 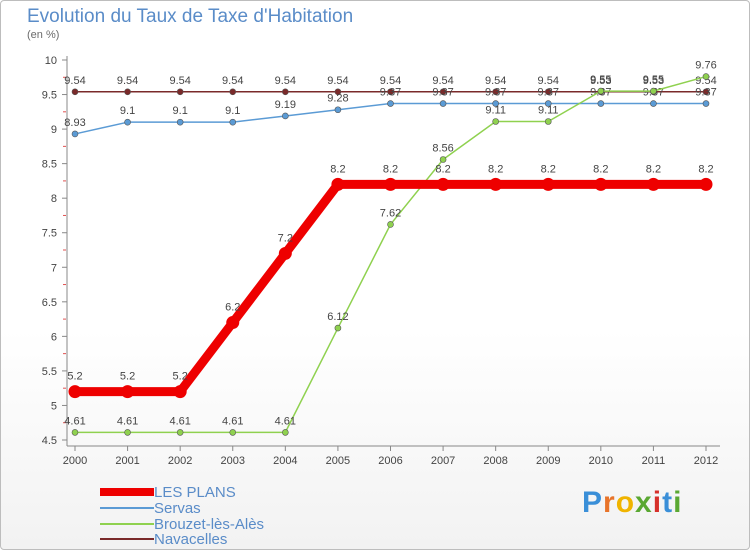 I want to click on legend-item-les-plans: LES PLANS, so click(x=168, y=492).